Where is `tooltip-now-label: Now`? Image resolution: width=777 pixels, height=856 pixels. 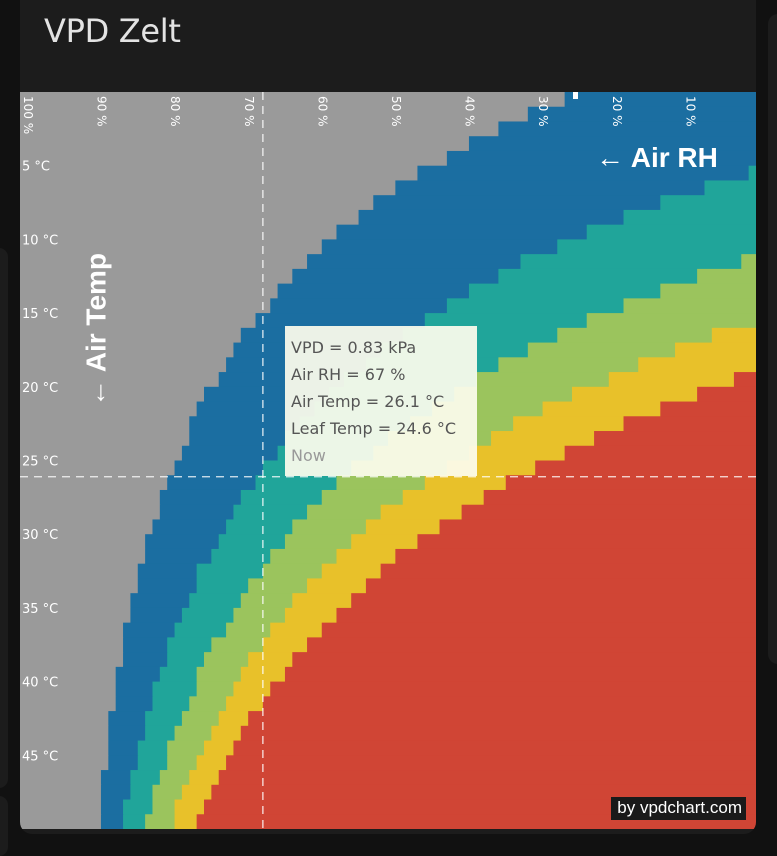
tooltip-now-label: Now is located at coordinates (308, 455).